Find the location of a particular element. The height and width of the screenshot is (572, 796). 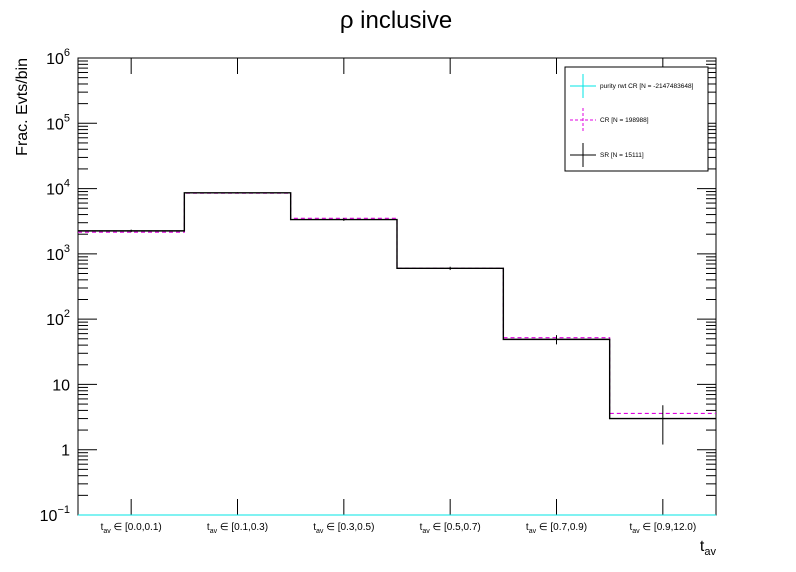

legend-label: purity rwt CR [N = -2147483648] is located at coordinates (647, 86).